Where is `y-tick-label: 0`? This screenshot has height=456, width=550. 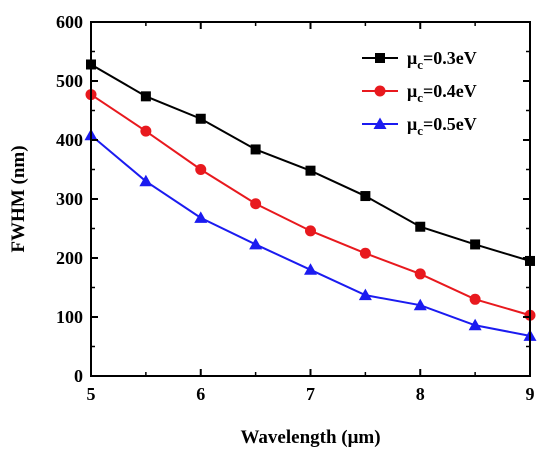 y-tick-label: 0 is located at coordinates (78, 376).